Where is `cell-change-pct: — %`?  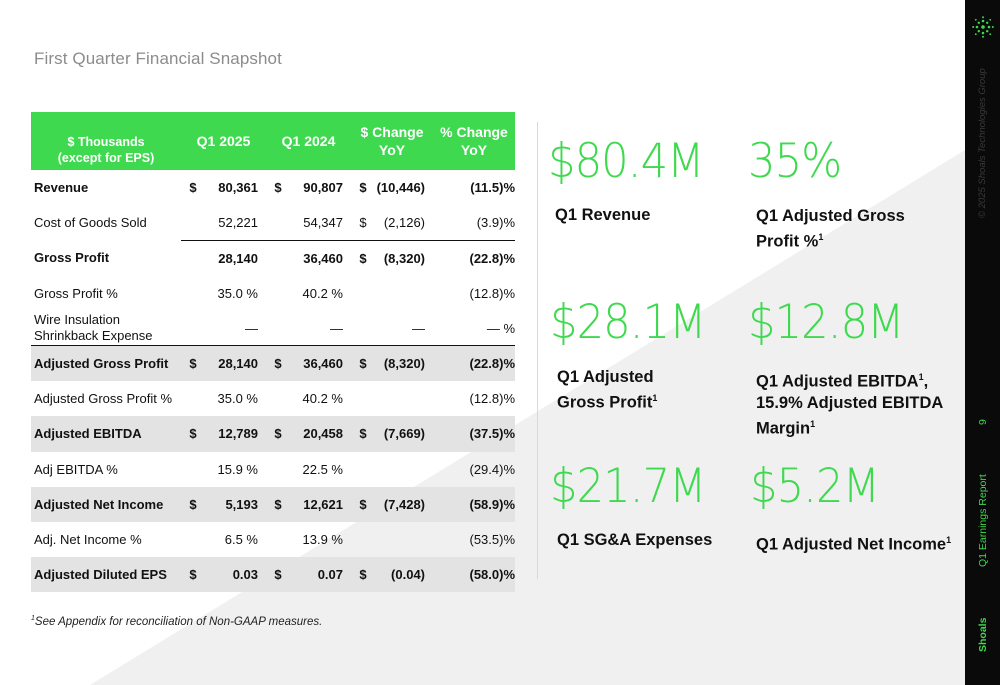
cell-change-pct: — % is located at coordinates (501, 328).